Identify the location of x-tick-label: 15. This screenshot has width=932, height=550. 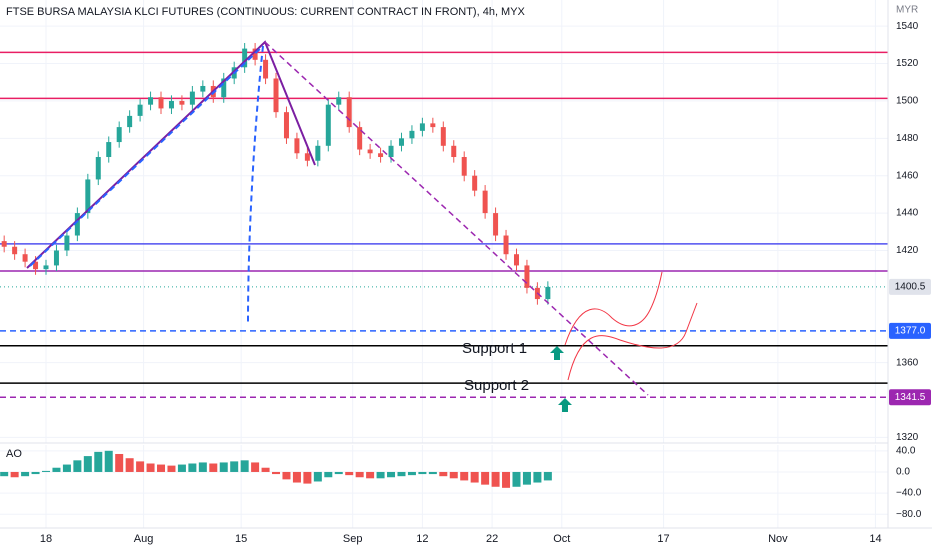
(241, 539).